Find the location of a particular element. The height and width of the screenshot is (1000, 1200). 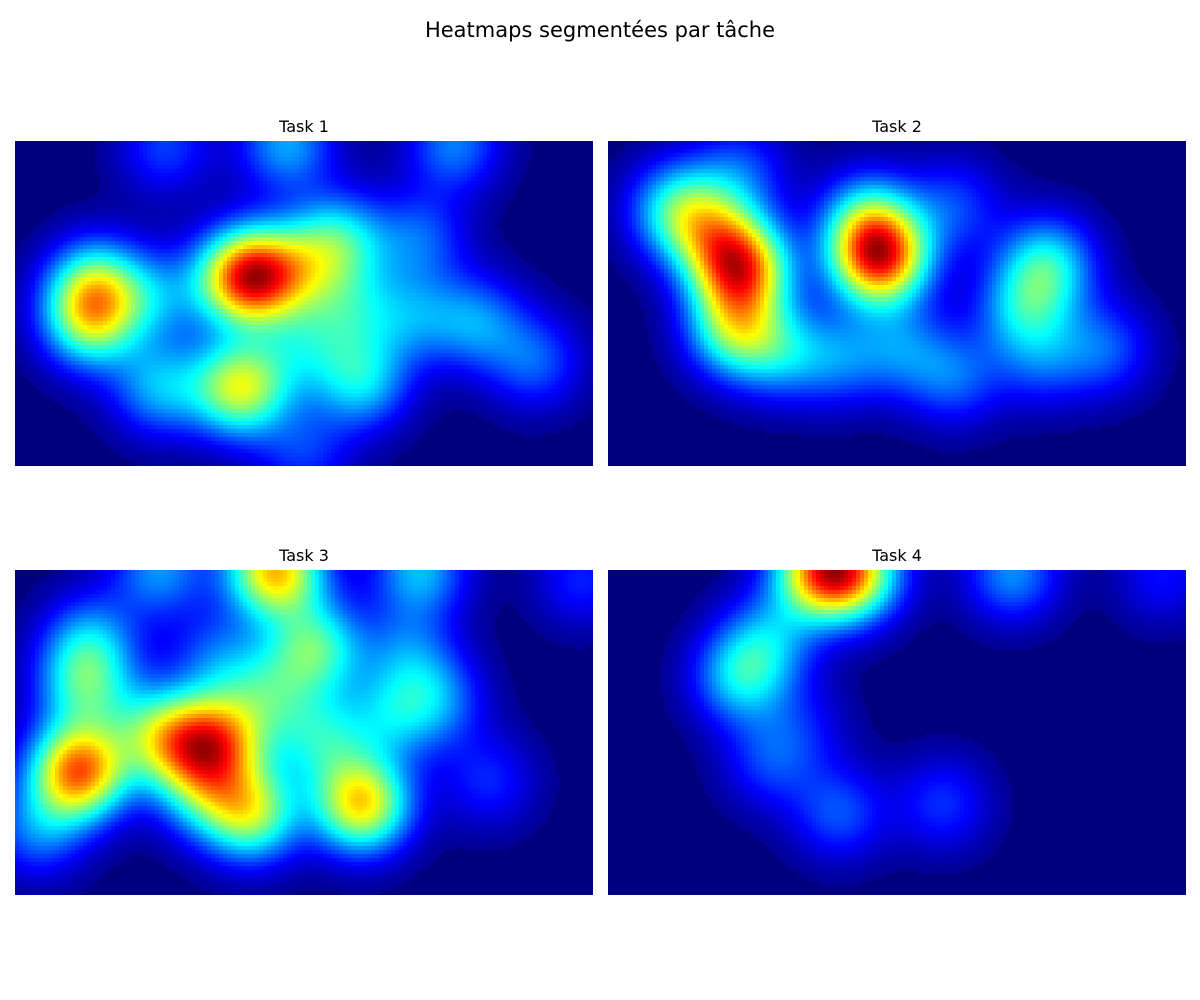

heatmap-title-1: Task 1 is located at coordinates (304, 126).